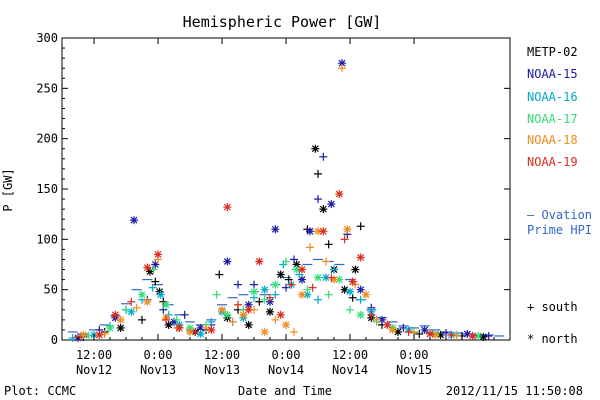 This screenshot has width=600, height=400. Describe the element at coordinates (559, 230) in the screenshot. I see `legend-ovation-line2: Prime HPI` at that location.